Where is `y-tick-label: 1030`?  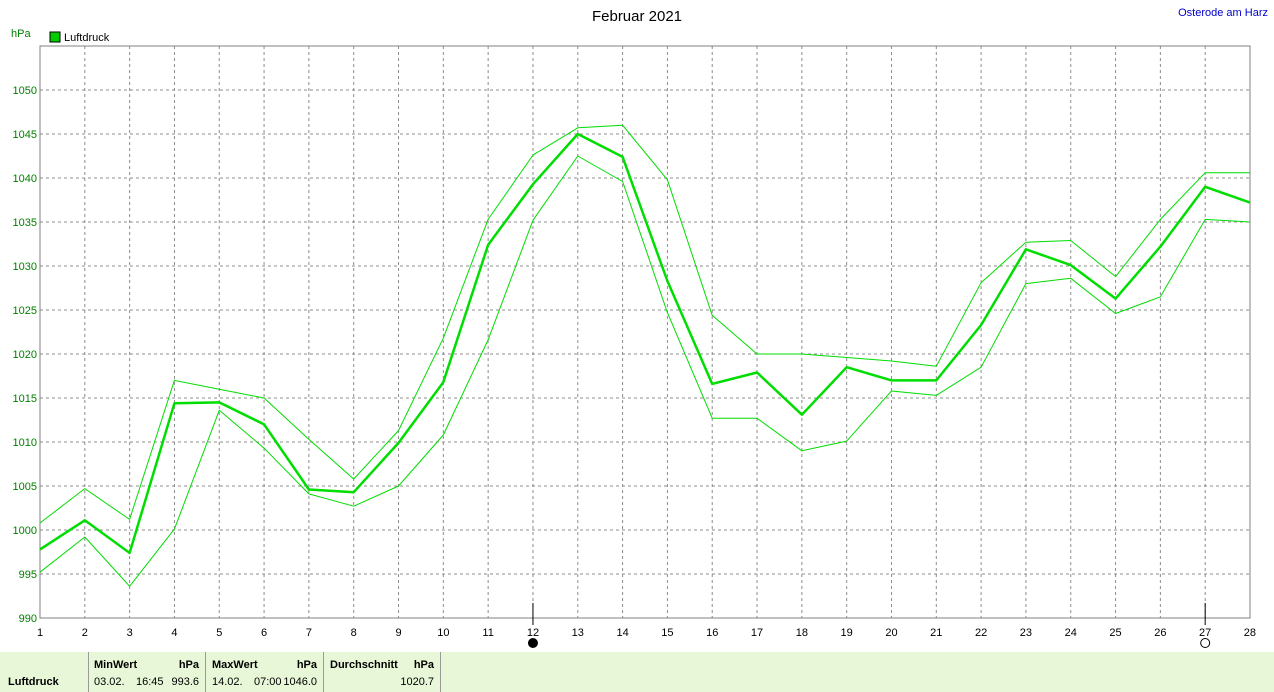 y-tick-label: 1030 is located at coordinates (25, 267).